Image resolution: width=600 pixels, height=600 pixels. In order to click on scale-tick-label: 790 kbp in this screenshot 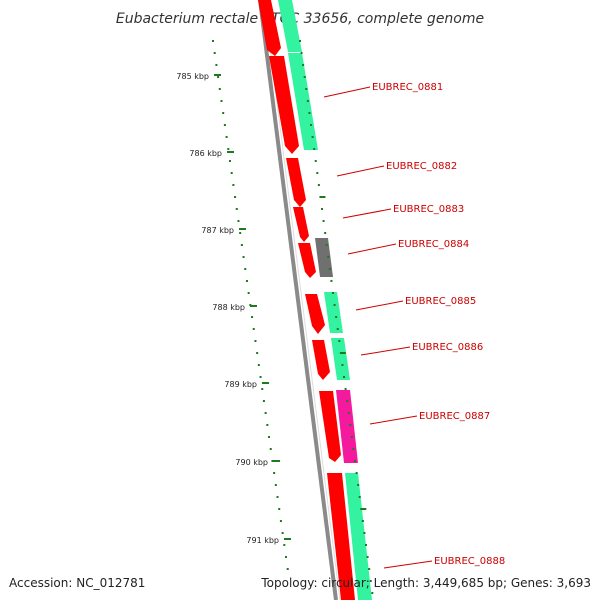, I will do `click(251, 462)`.